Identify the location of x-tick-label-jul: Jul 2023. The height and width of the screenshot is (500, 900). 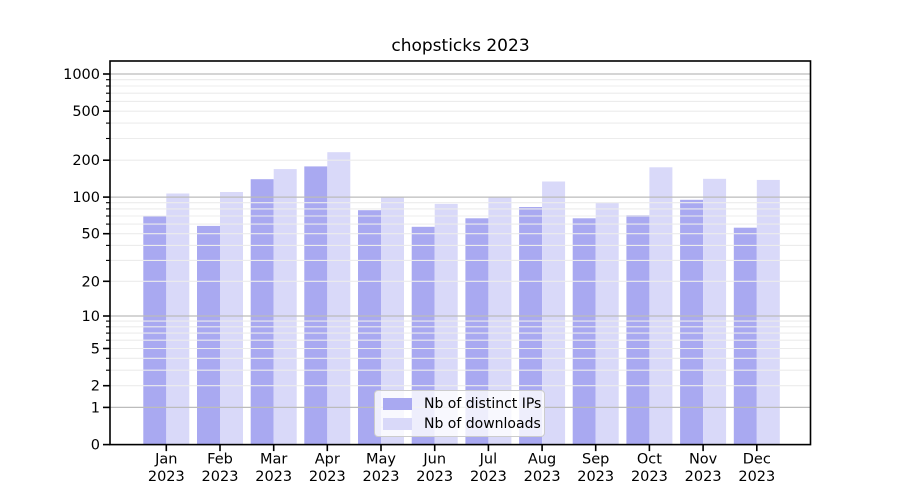
(488, 469).